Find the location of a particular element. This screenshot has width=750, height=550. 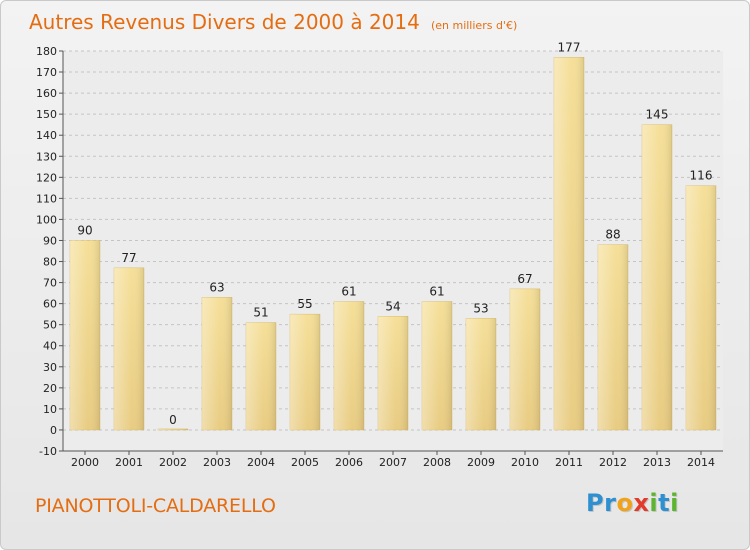

data-label: 0 is located at coordinates (173, 420).